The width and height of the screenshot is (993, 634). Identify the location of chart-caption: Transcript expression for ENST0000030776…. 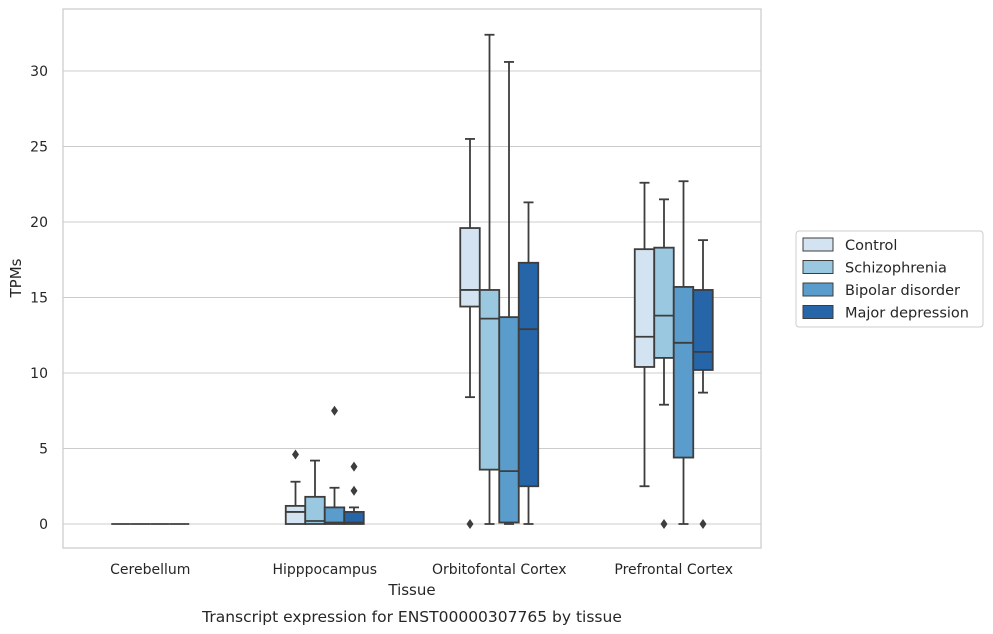
(411, 617).